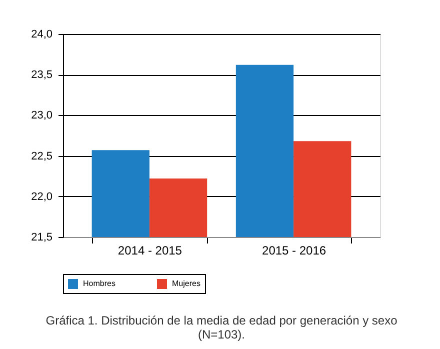  I want to click on y-tick-label: 23,5, so click(41, 75).